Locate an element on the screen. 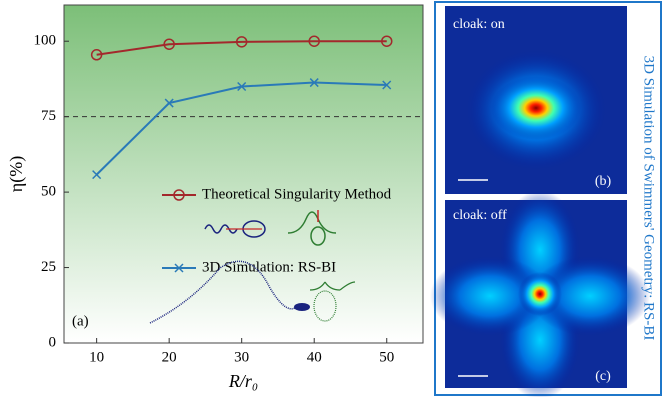 Image resolution: width=664 pixels, height=402 pixels. x-tick-label: 20 is located at coordinates (169, 357).